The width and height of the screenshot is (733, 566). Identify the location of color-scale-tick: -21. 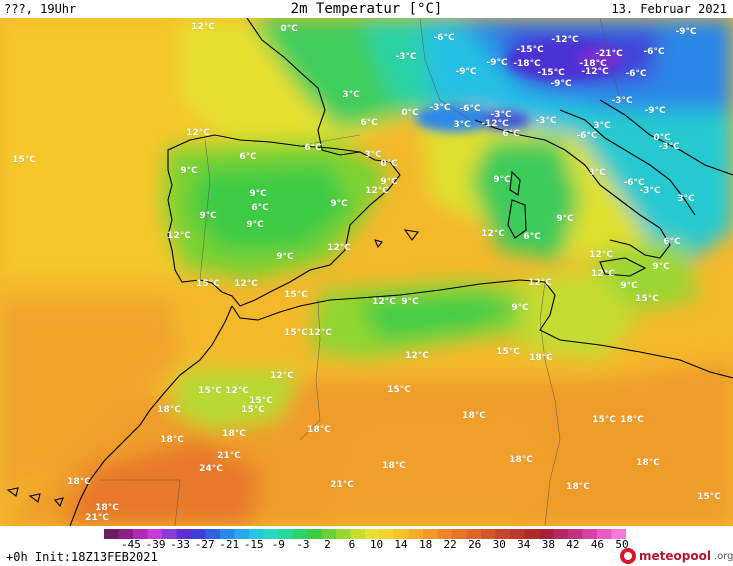
(229, 544).